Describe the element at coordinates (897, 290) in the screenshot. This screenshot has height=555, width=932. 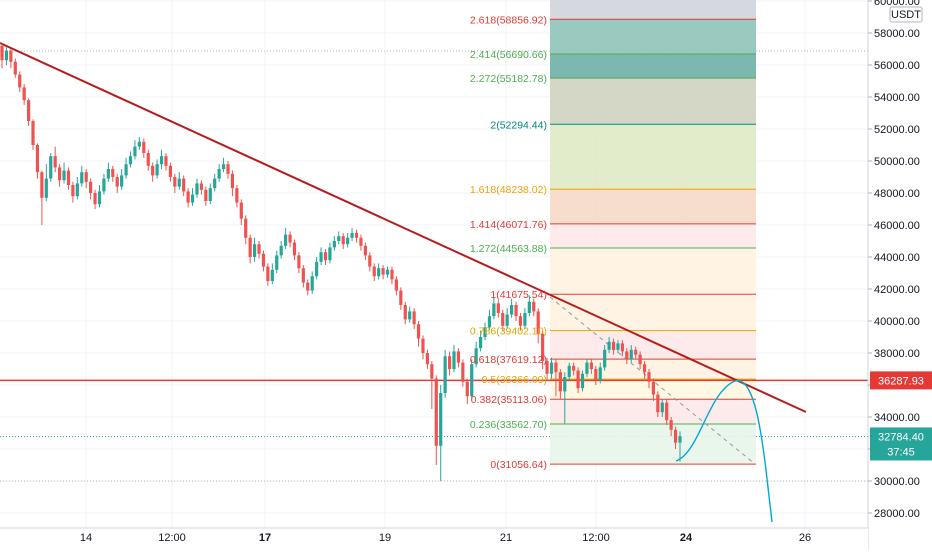
I see `y-tick-label: 42000.00` at that location.